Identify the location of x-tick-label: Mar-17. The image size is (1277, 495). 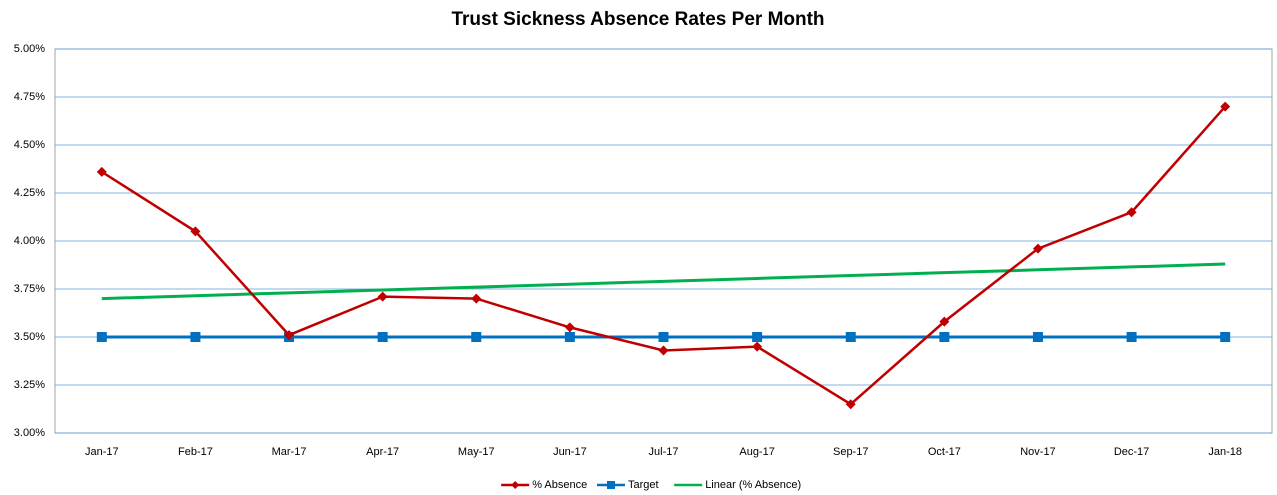
(289, 452).